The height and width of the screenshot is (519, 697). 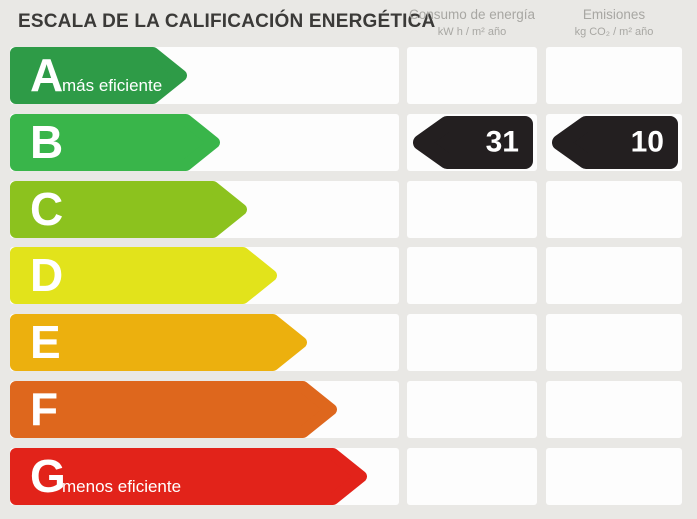 What do you see at coordinates (647, 141) in the screenshot?
I see `emisiones-value: 10` at bounding box center [647, 141].